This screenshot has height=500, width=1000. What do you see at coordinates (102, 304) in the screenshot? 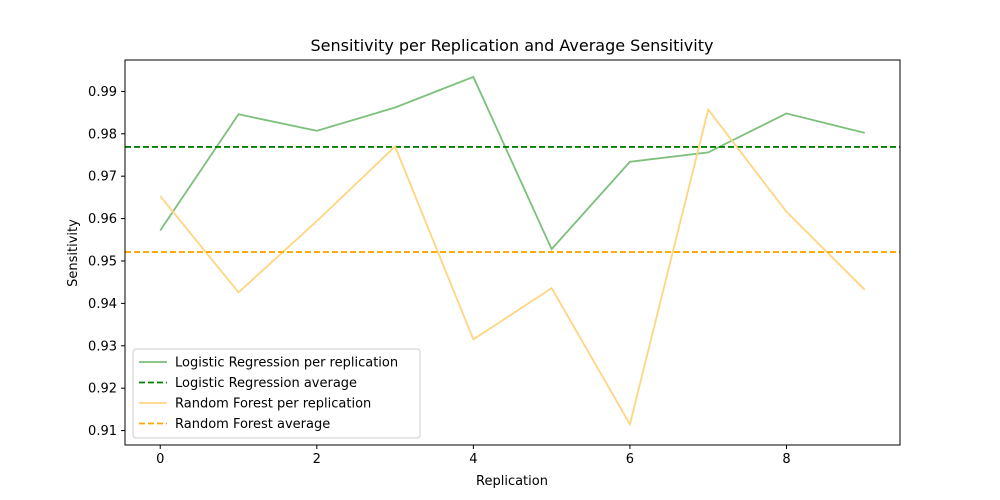
I see `y-tick-label: 0.94` at bounding box center [102, 304].